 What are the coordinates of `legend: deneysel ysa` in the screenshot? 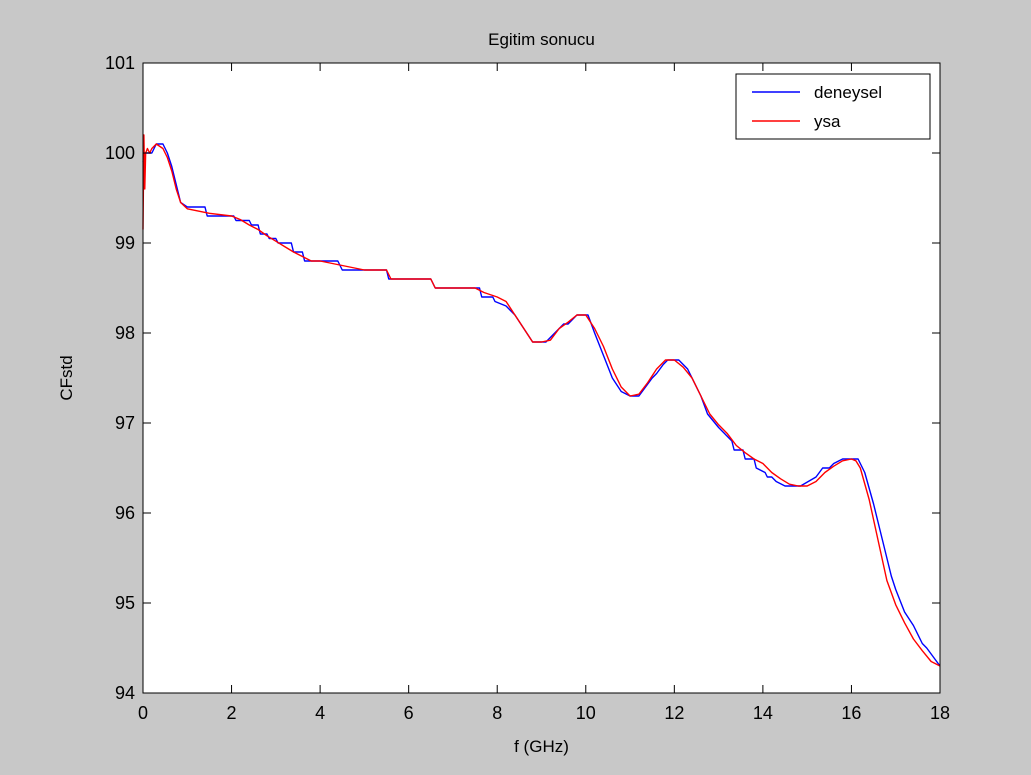 It's located at (833, 106).